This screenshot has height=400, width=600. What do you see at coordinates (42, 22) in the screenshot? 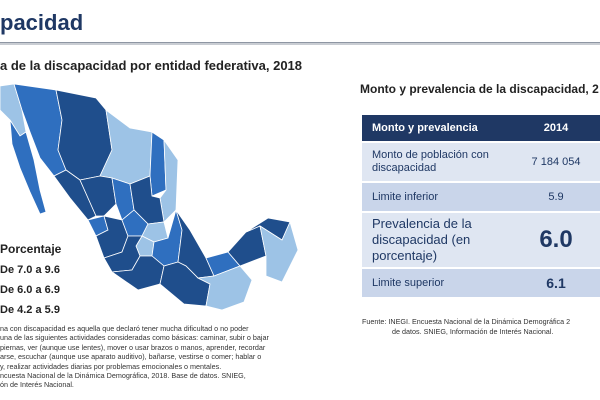
I see `page-title: pacidad` at bounding box center [42, 22].